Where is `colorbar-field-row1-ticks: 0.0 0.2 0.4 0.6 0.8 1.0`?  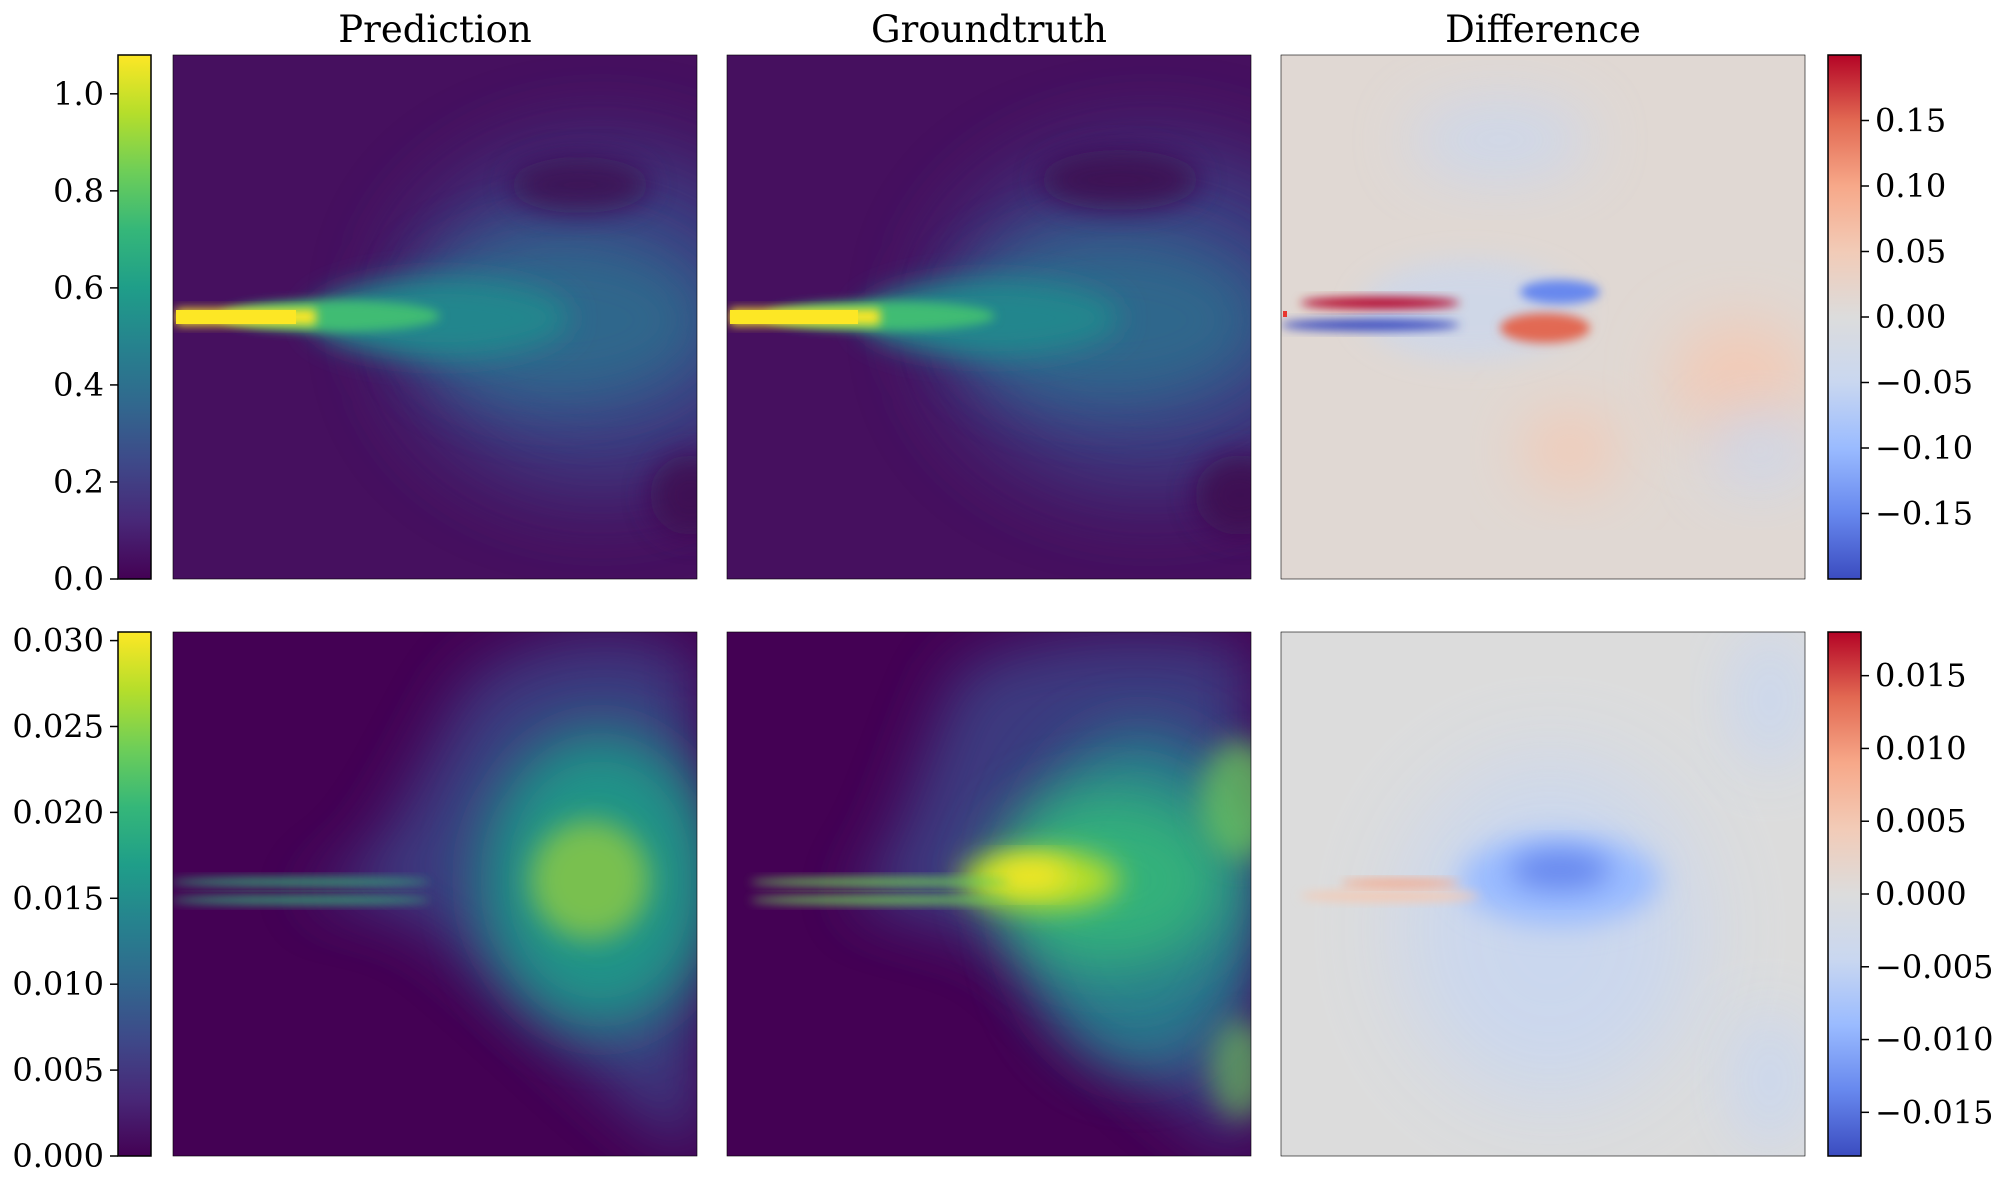
colorbar-field-row1-ticks: 0.0 0.2 0.4 0.6 0.8 1.0 is located at coordinates (85, 336).